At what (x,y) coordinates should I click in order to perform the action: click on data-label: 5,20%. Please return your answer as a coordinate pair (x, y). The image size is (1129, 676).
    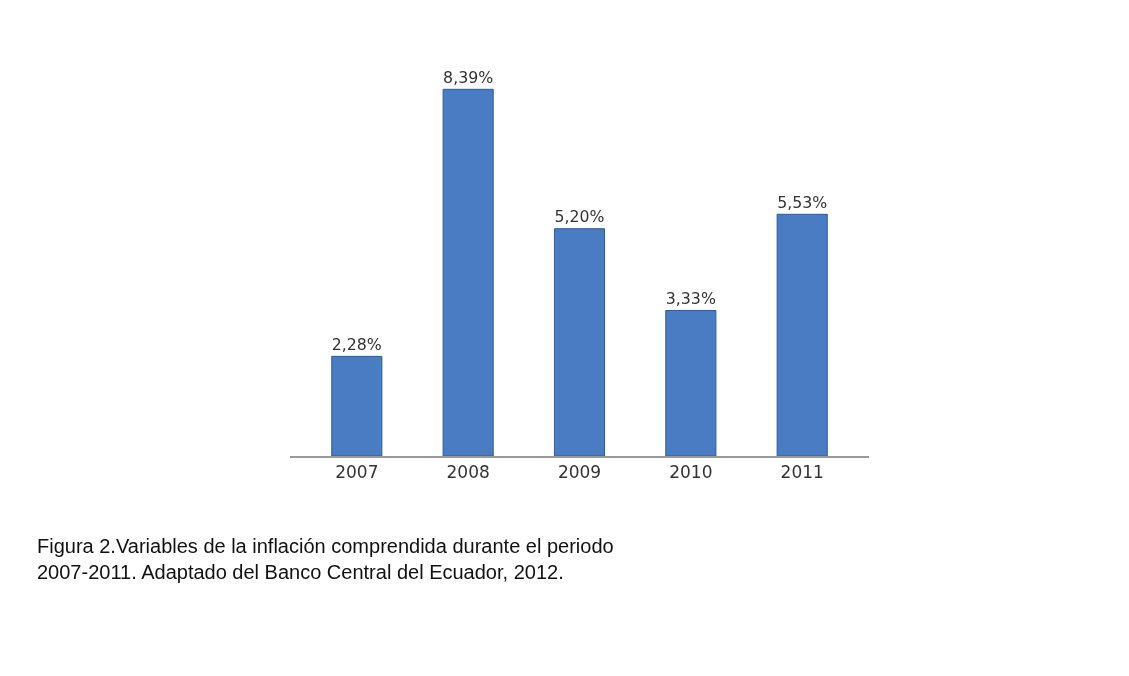
    Looking at the image, I should click on (579, 217).